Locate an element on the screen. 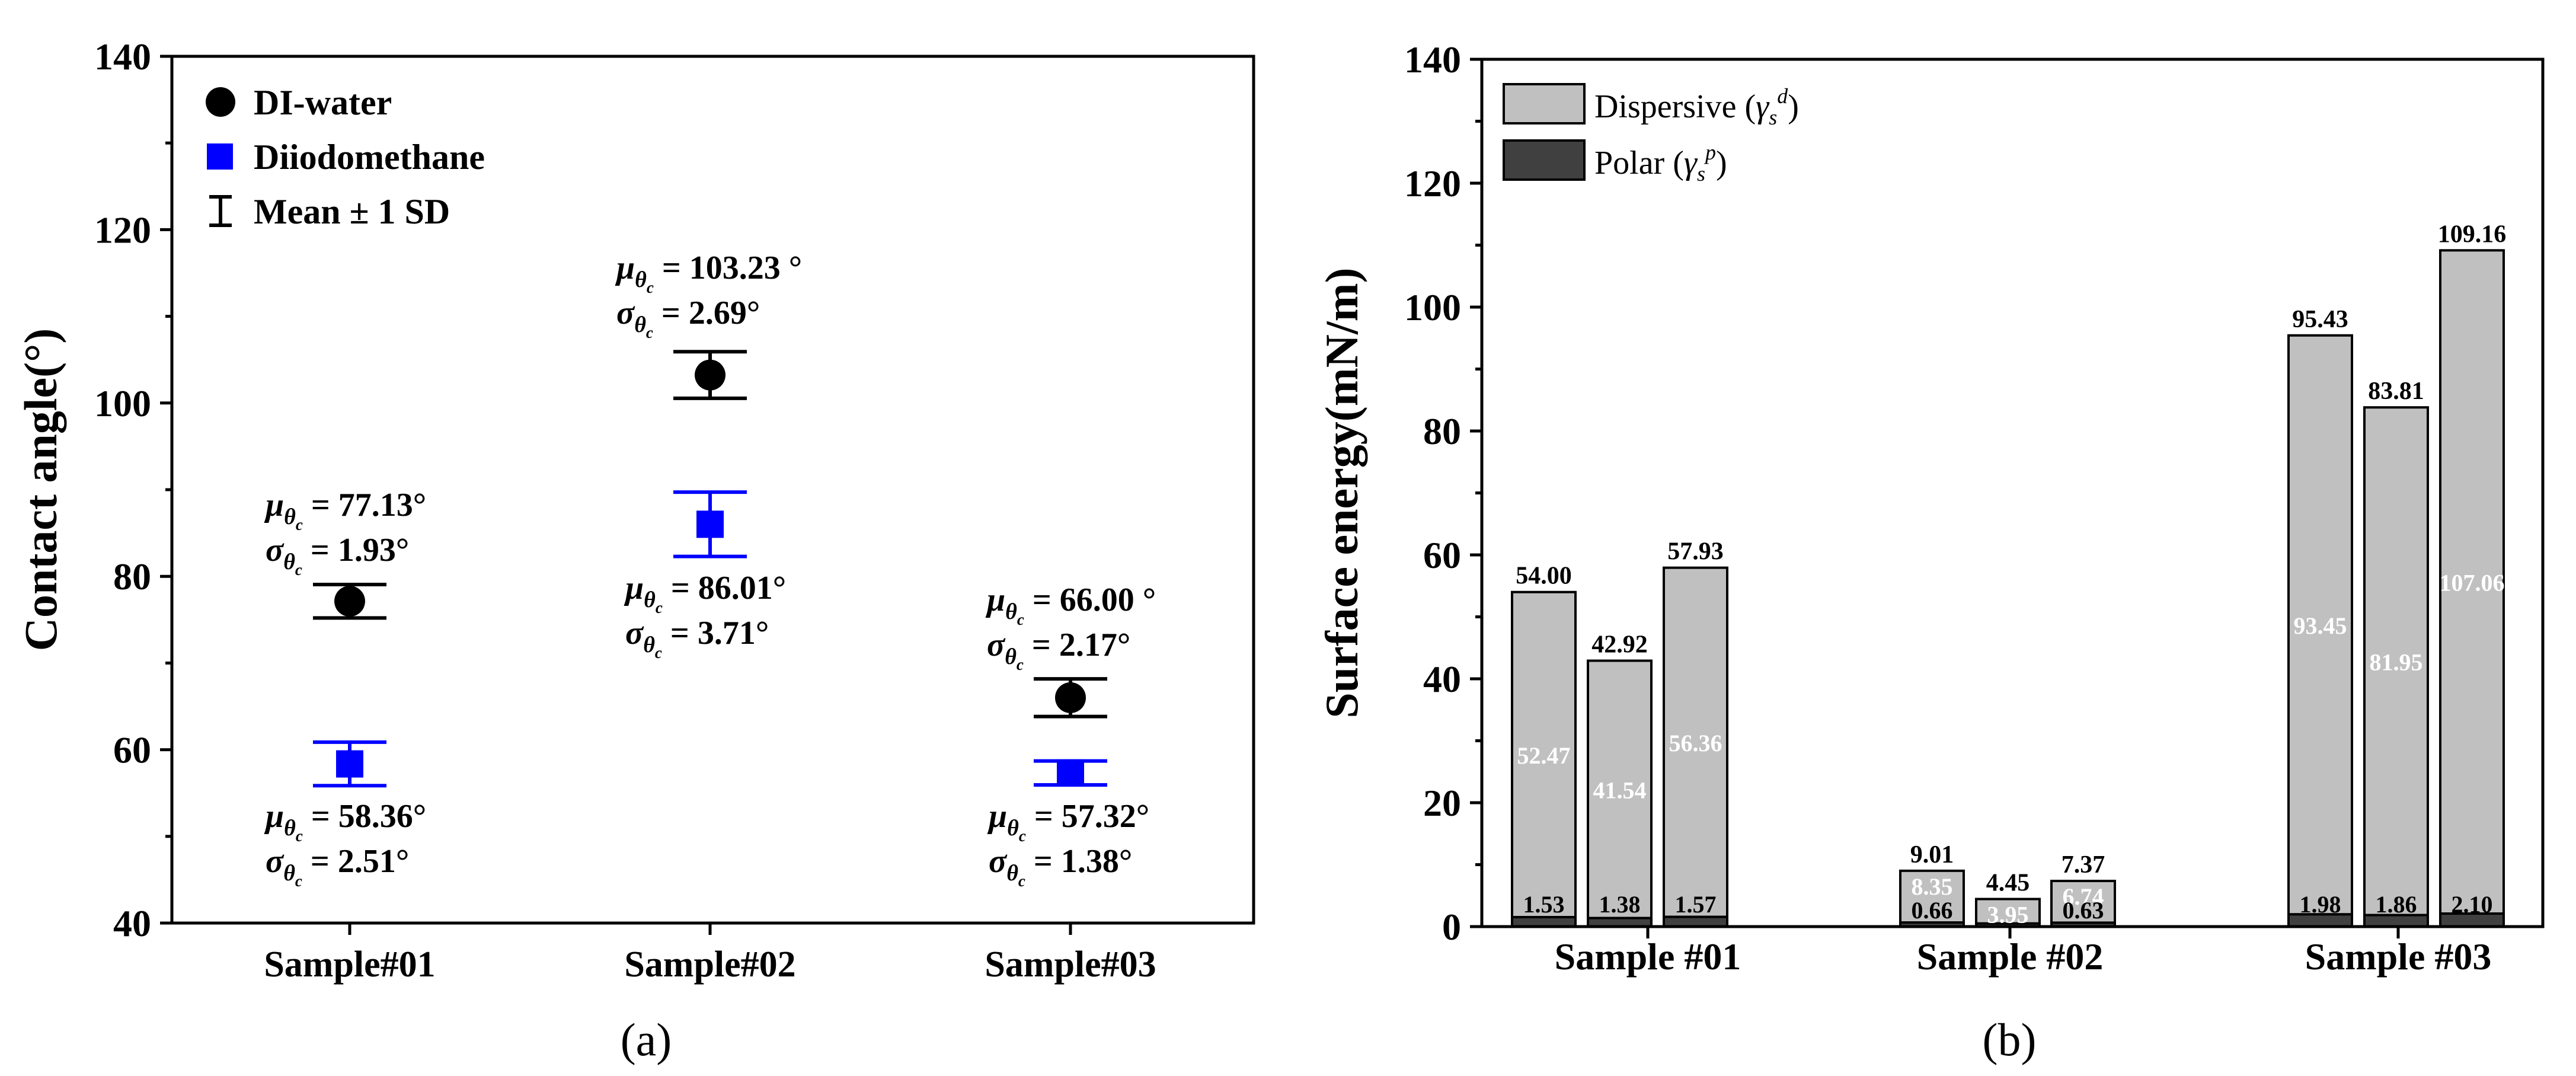 The width and height of the screenshot is (2576, 1076). bar-dispersive-label: 56.36 is located at coordinates (1695, 743).